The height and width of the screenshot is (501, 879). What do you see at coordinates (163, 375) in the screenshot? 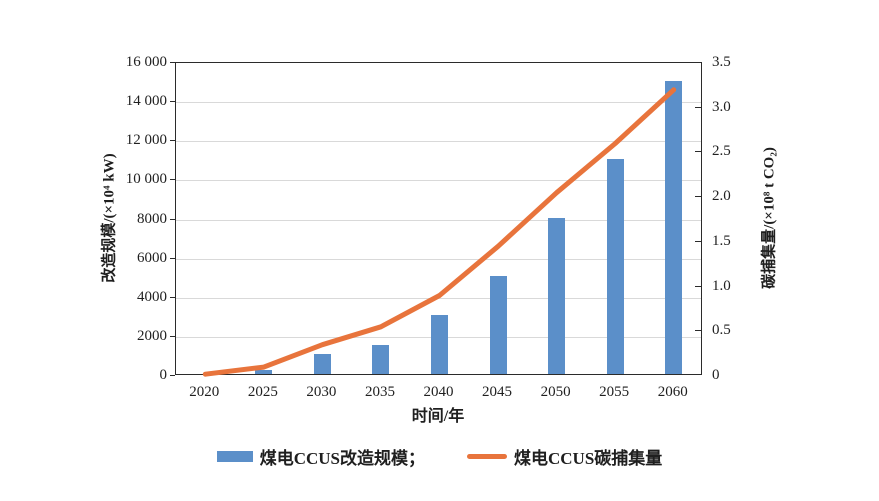
I see `left-tick-label: 0` at bounding box center [163, 375].